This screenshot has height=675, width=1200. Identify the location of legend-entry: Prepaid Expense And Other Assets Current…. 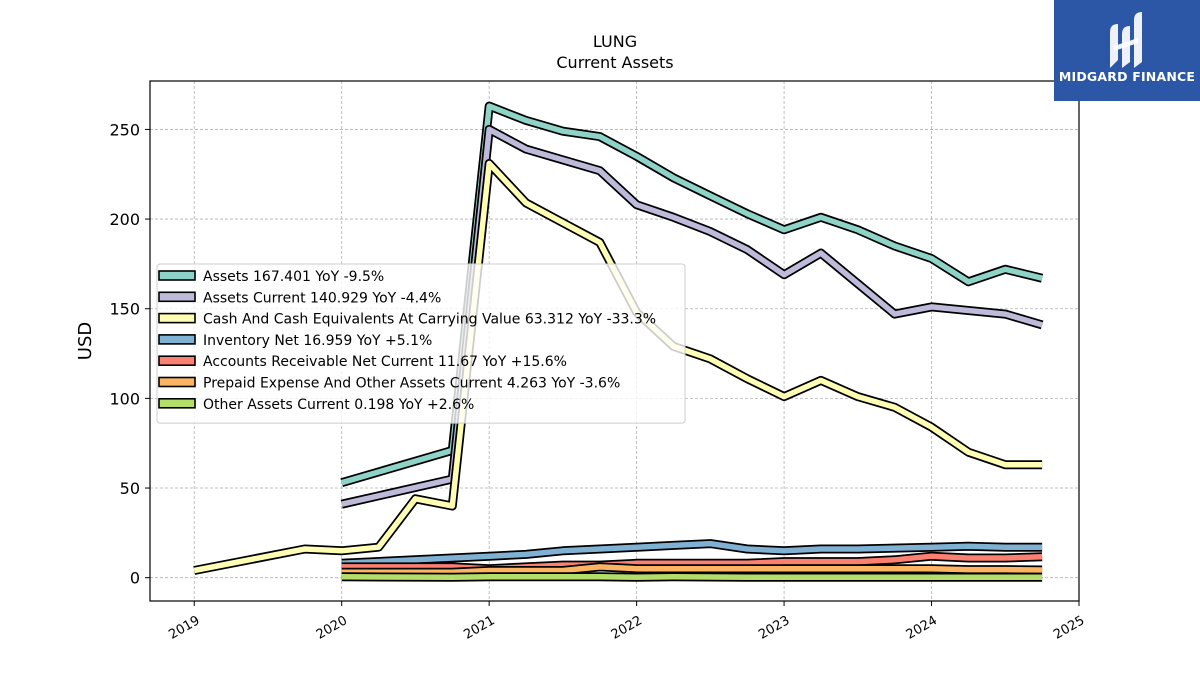
(411, 384).